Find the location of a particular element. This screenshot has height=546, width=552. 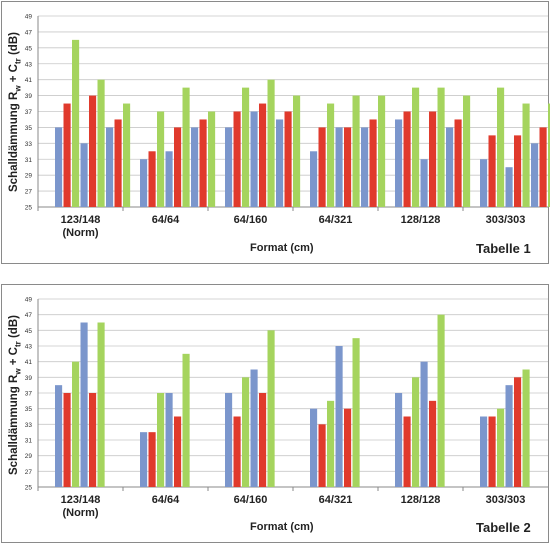

chart-1-y-tick-label: 37 is located at coordinates (29, 112).